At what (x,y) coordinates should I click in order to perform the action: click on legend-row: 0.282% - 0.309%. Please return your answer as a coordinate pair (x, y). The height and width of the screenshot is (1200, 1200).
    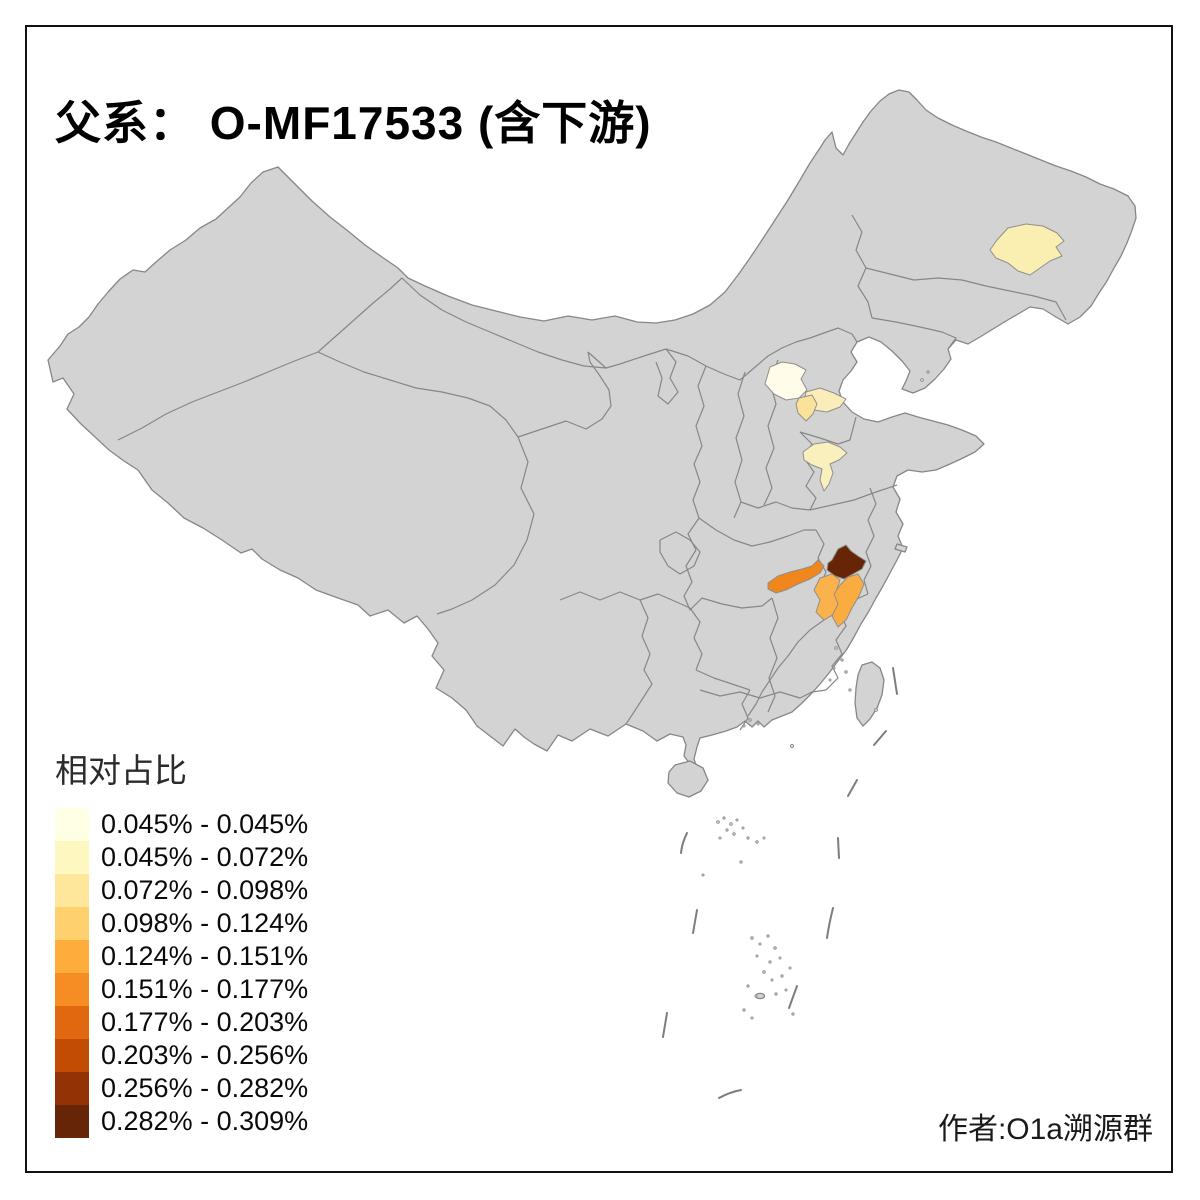
    Looking at the image, I should click on (181, 1121).